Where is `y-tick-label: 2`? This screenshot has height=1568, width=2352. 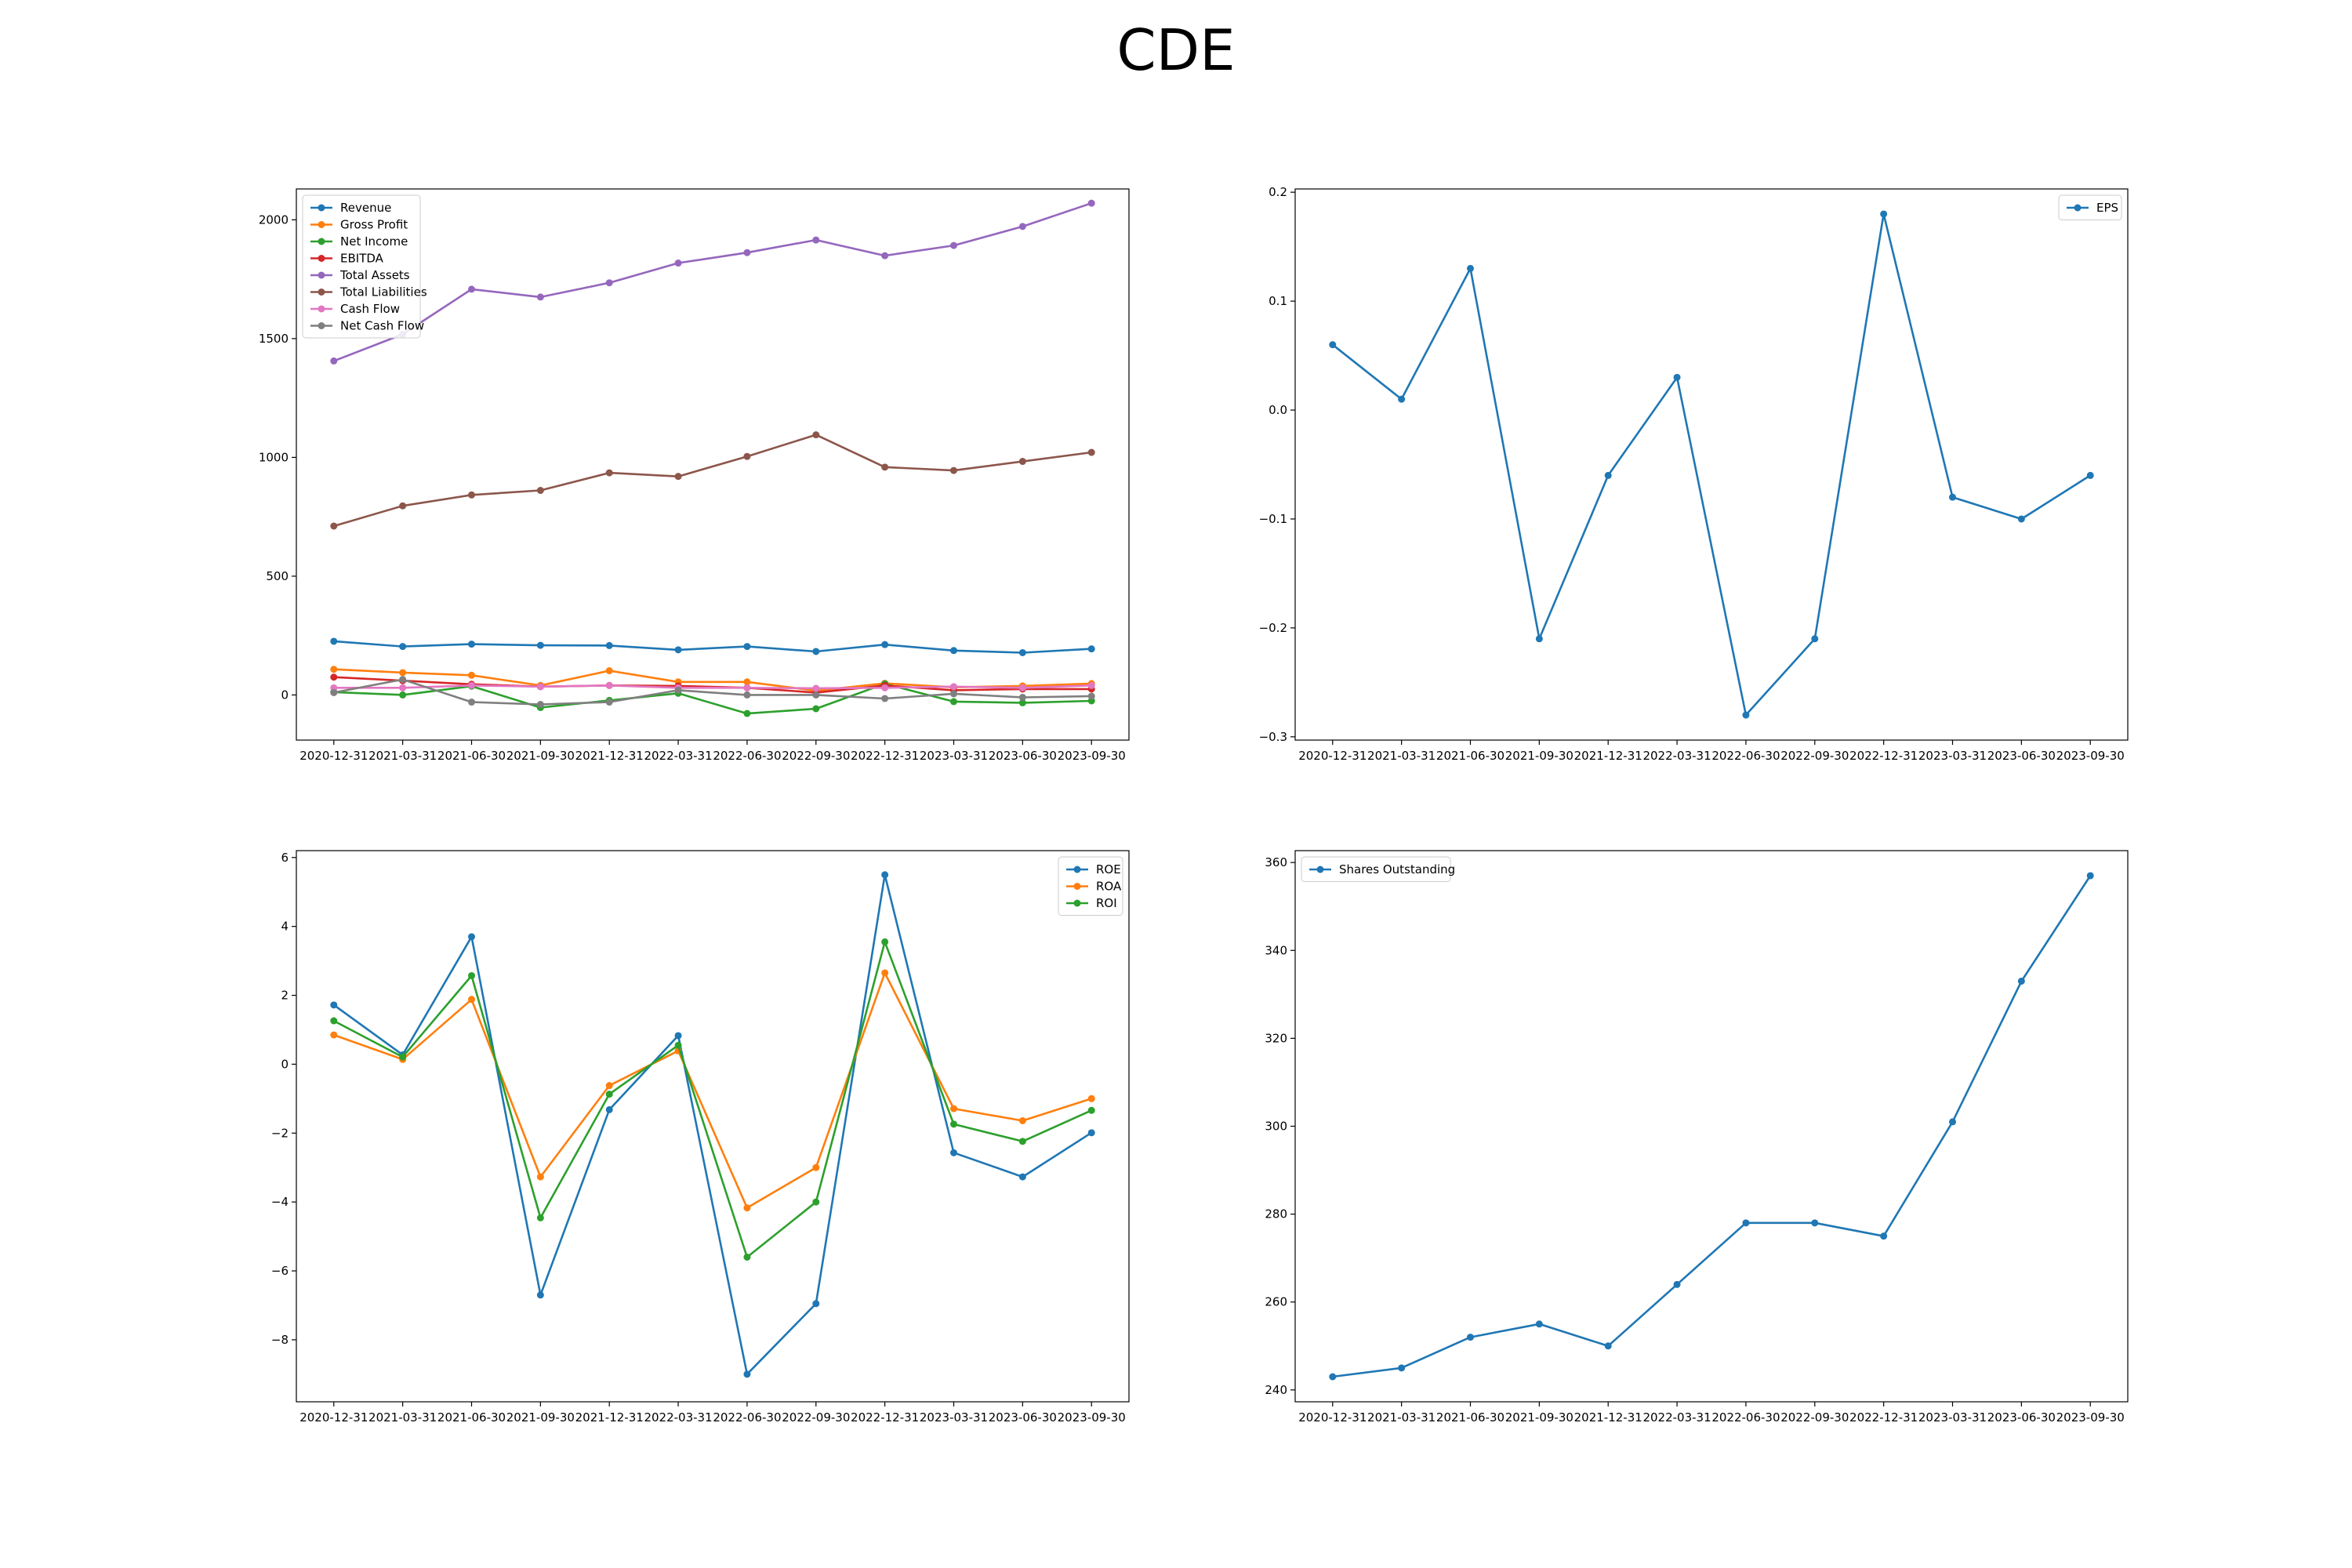 y-tick-label: 2 is located at coordinates (285, 996).